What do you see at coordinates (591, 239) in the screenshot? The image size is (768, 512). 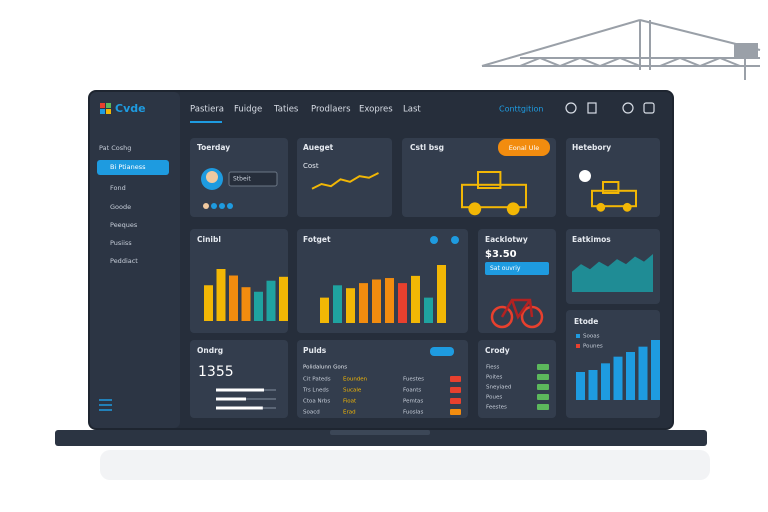 I see `card-title: Eatkimos` at bounding box center [591, 239].